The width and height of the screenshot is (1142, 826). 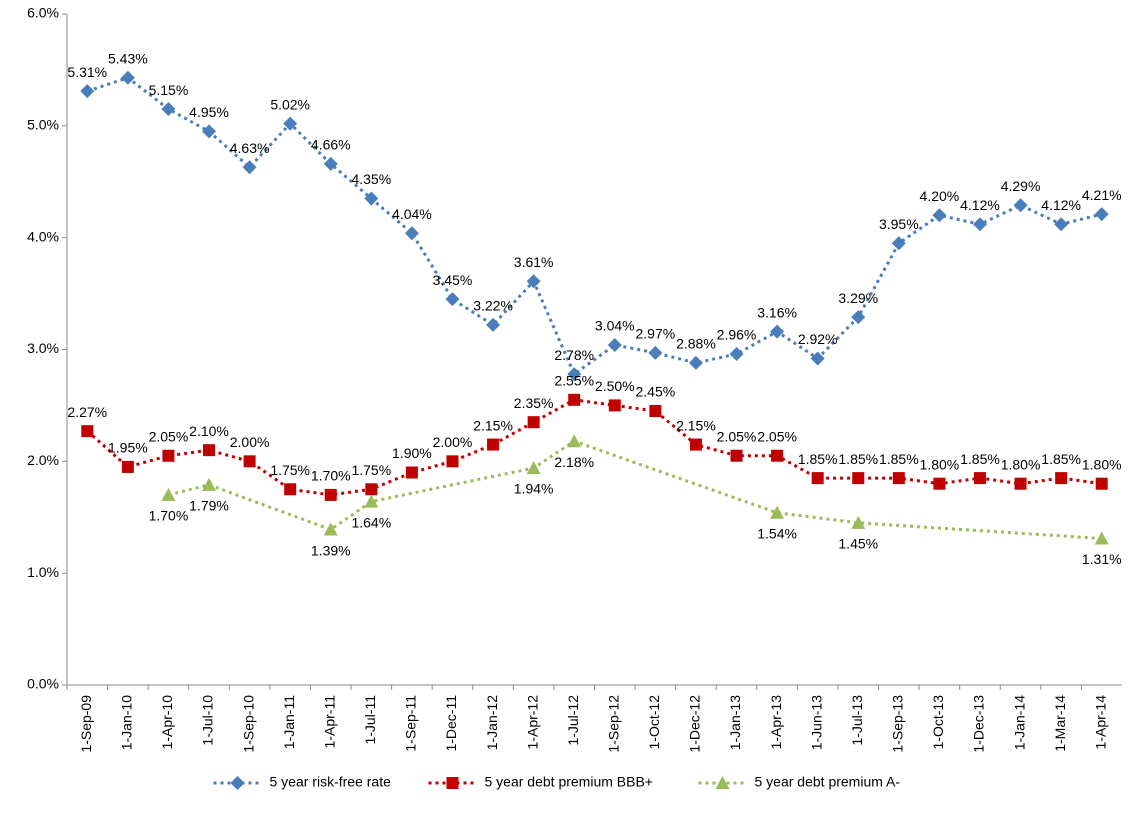 What do you see at coordinates (453, 442) in the screenshot?
I see `data-label: 2.00%` at bounding box center [453, 442].